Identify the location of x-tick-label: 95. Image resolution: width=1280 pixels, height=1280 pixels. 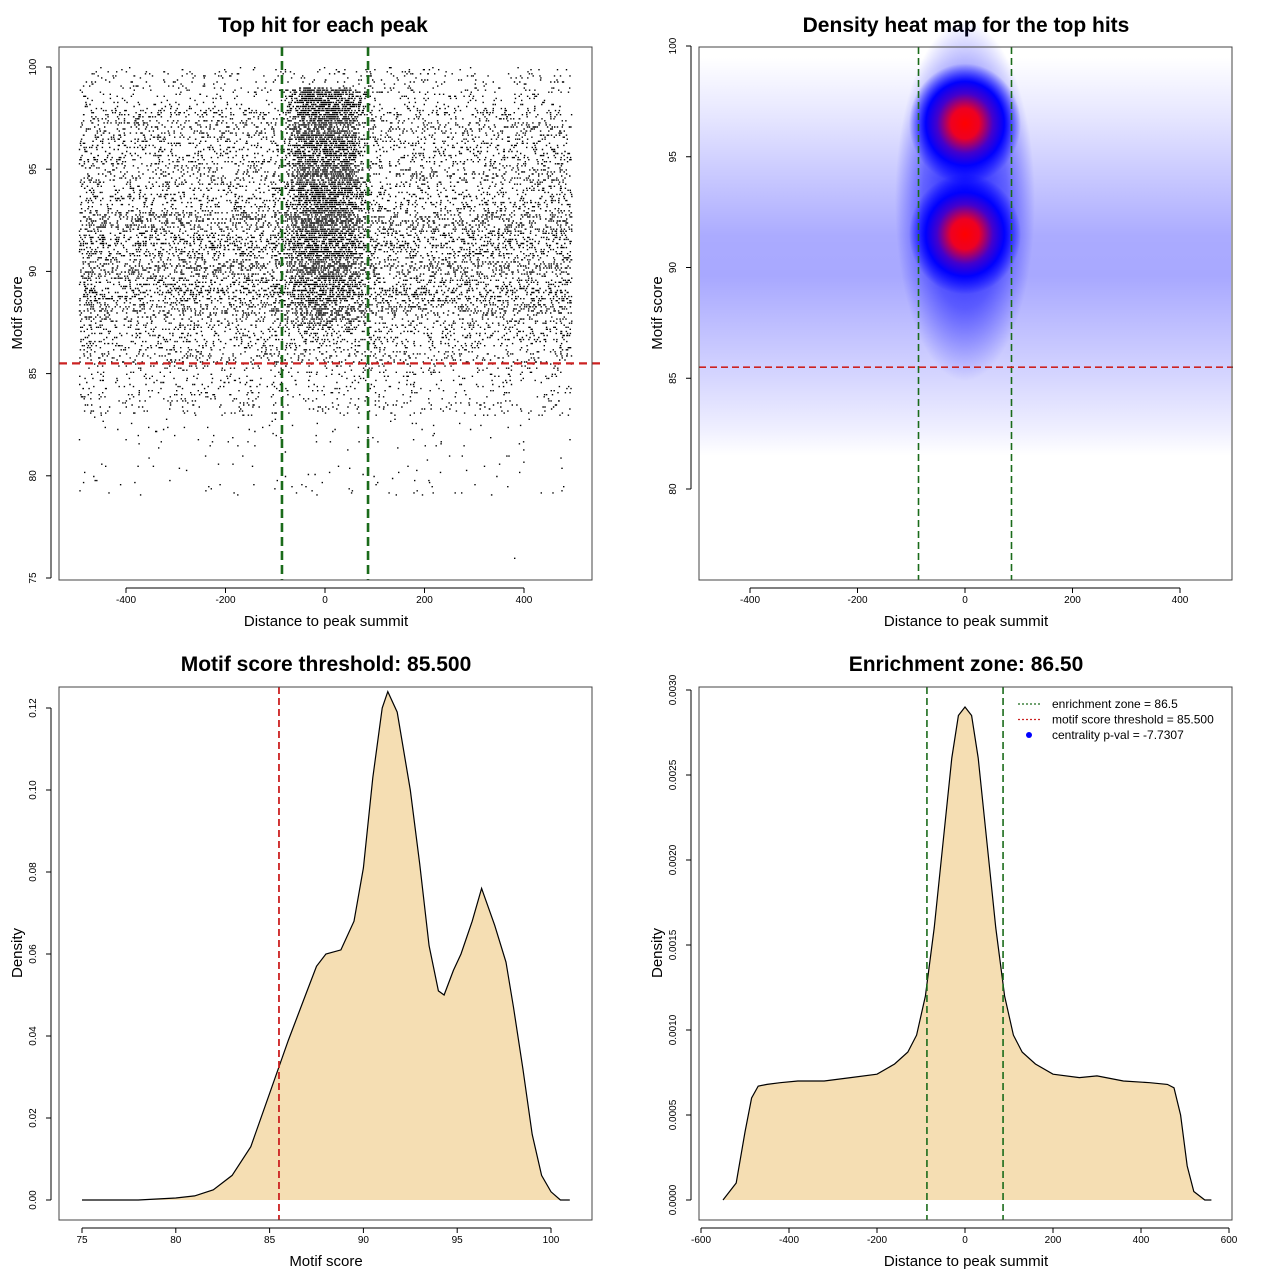
(458, 1240).